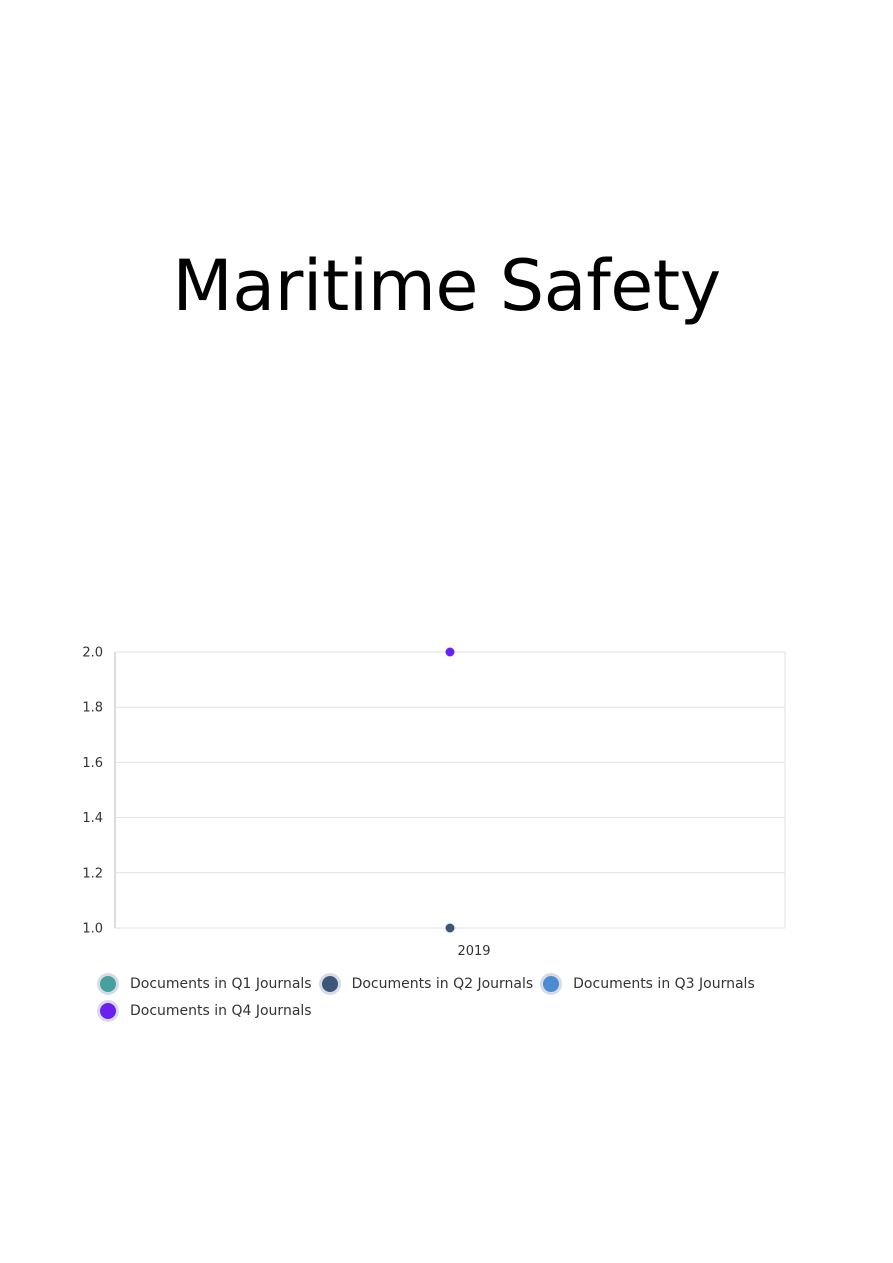  I want to click on y-tick-label: 1.8, so click(92, 708).